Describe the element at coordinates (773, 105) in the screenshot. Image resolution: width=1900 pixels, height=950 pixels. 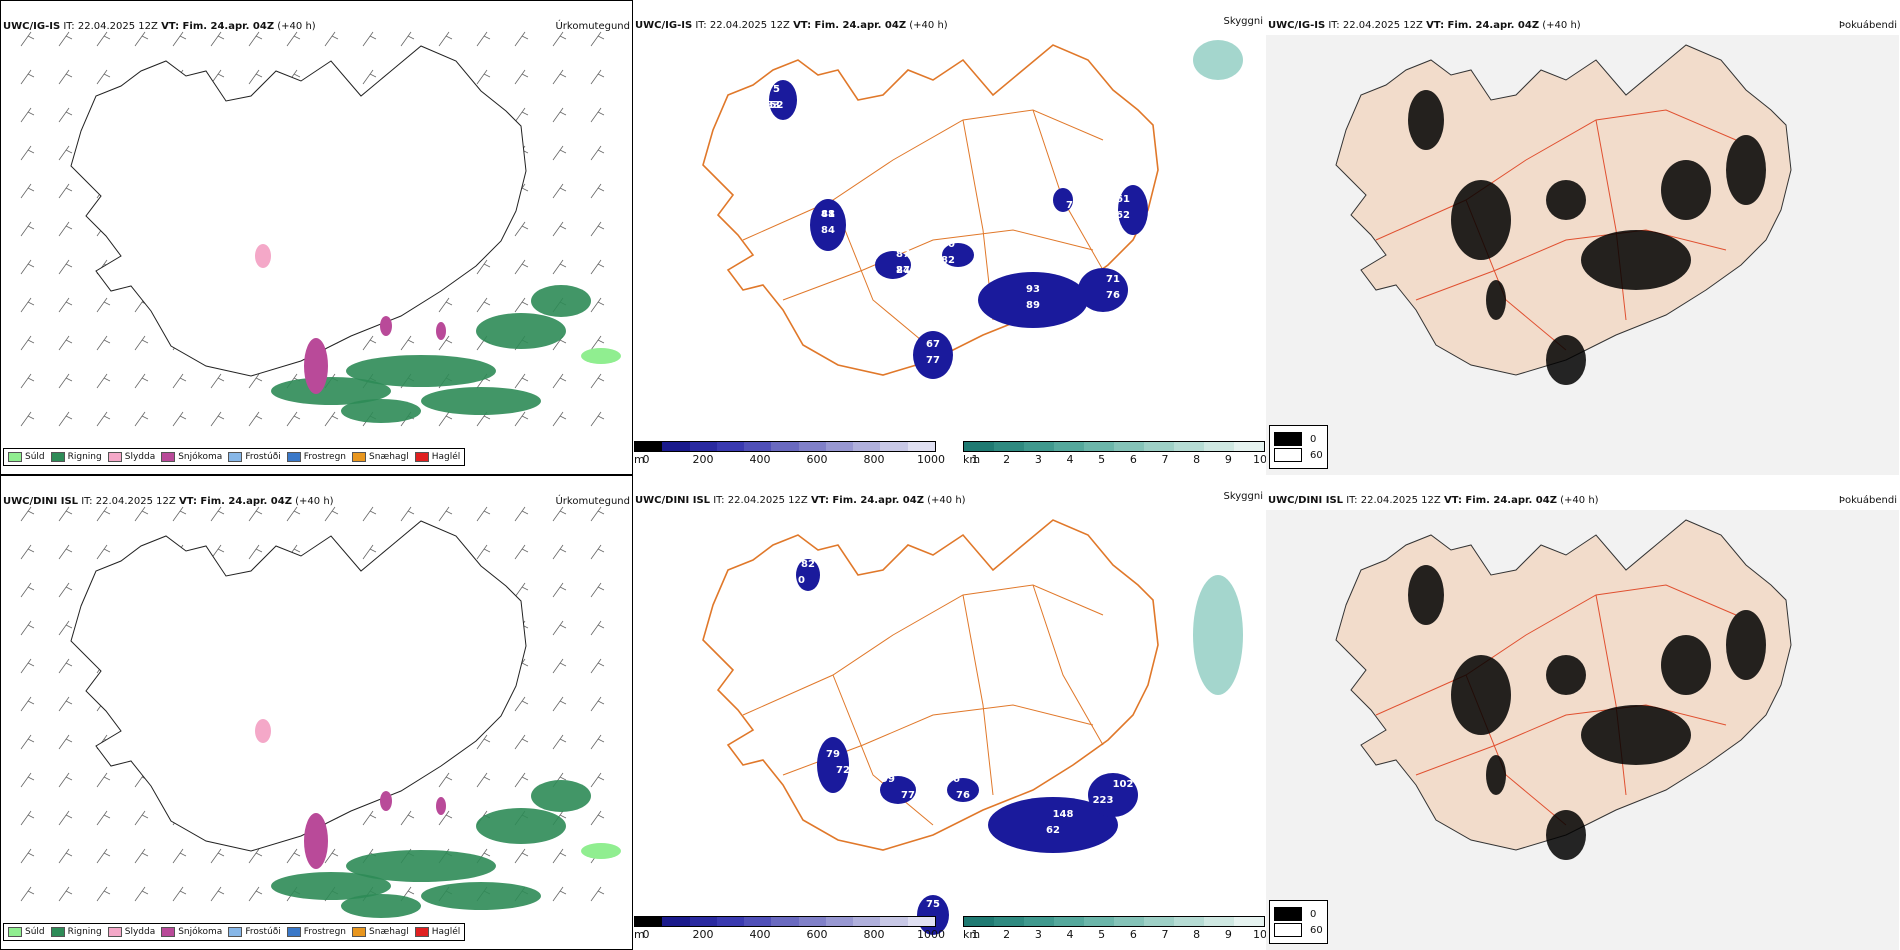
I see `visibility-value: 252` at that location.